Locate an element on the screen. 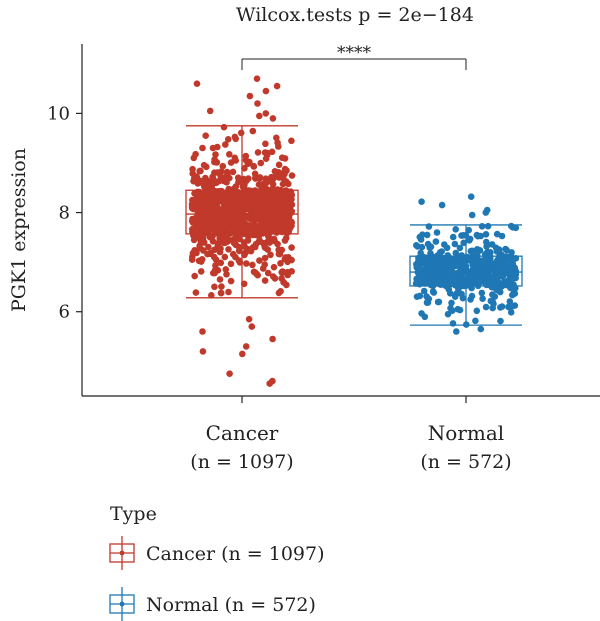 The image size is (600, 621). group-cancer is located at coordinates (242, 231).